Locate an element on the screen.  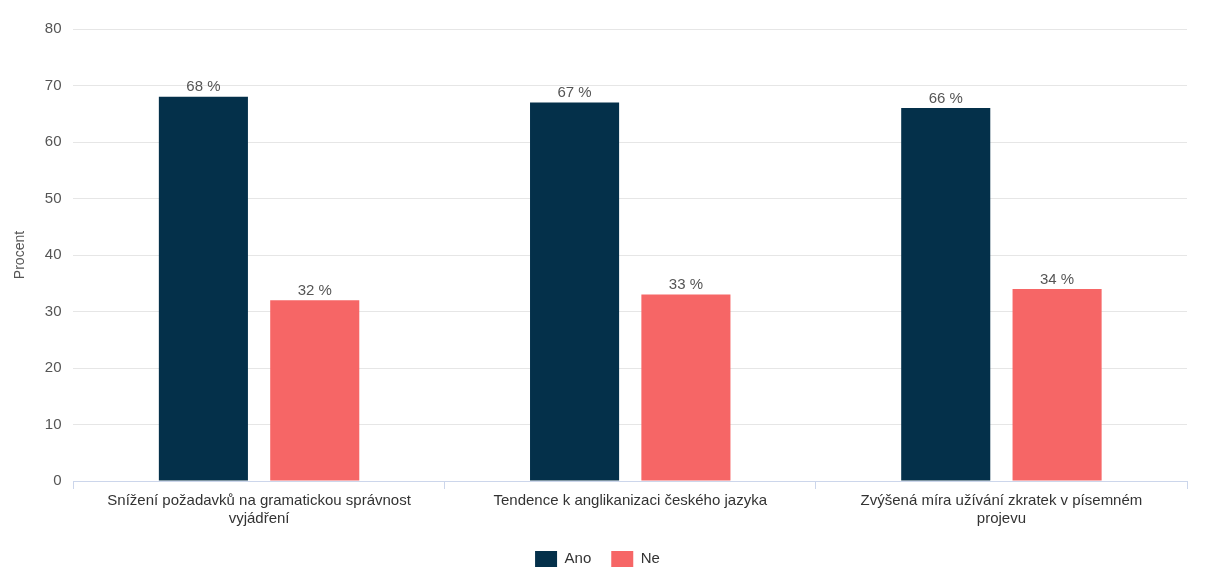
y-tick-label: 80 is located at coordinates (53, 28).